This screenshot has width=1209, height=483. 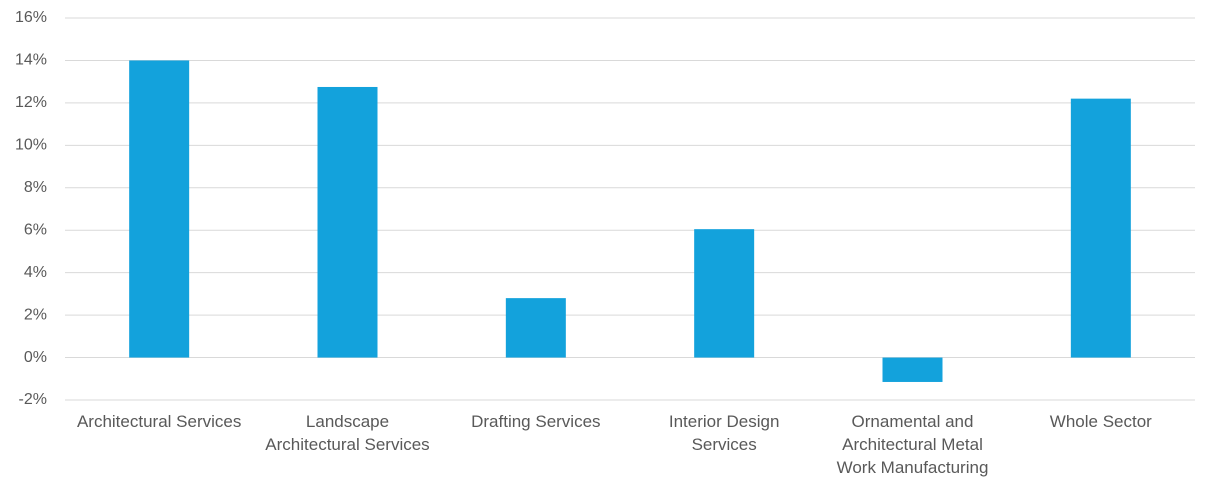 I want to click on y-tick-label: 0%, so click(x=35, y=357).